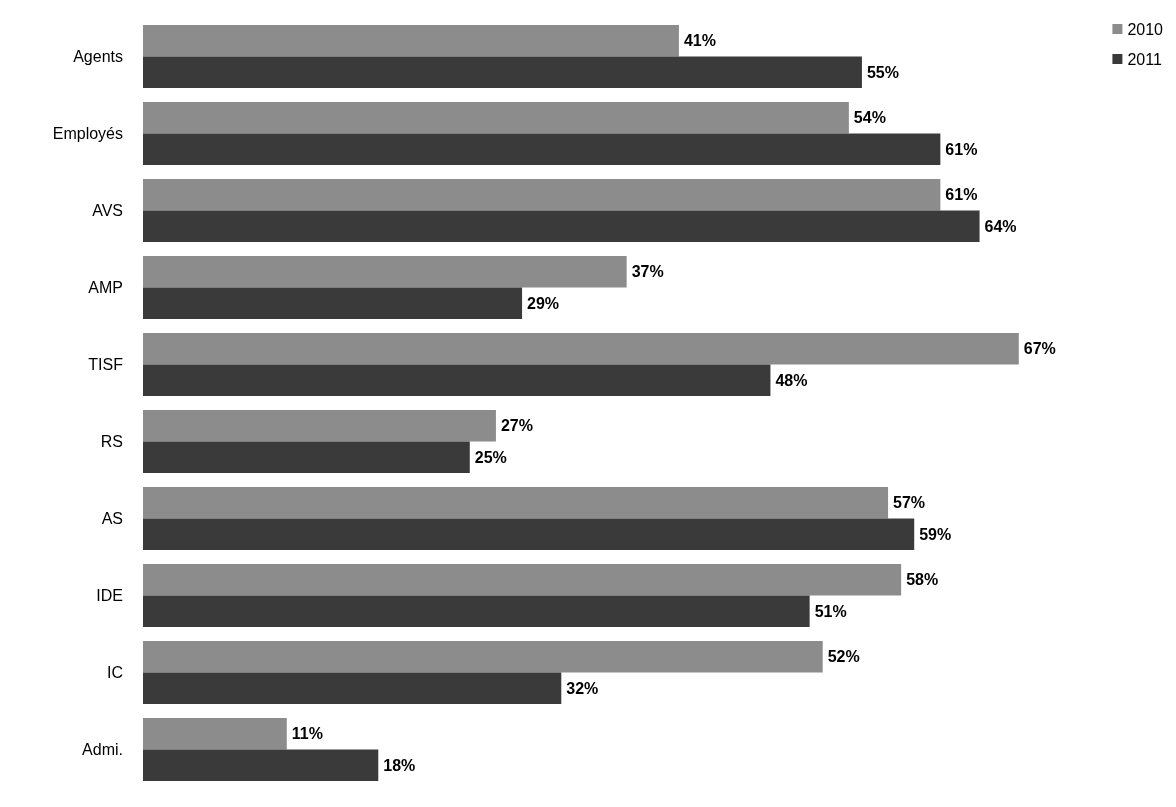 The image size is (1176, 807). What do you see at coordinates (106, 364) in the screenshot?
I see `y-tick-label: TISF` at bounding box center [106, 364].